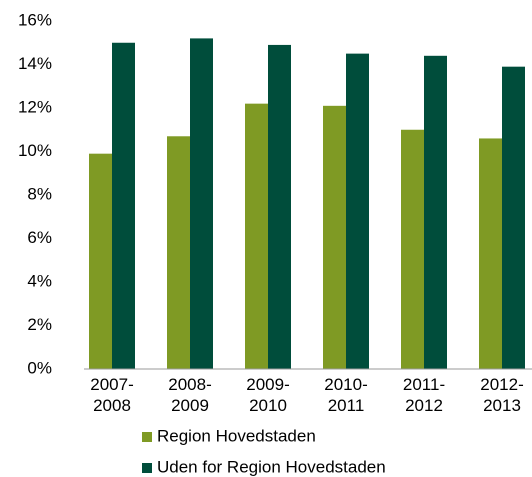 The width and height of the screenshot is (532, 477). What do you see at coordinates (35, 150) in the screenshot?
I see `y-tick-label: 10%` at bounding box center [35, 150].